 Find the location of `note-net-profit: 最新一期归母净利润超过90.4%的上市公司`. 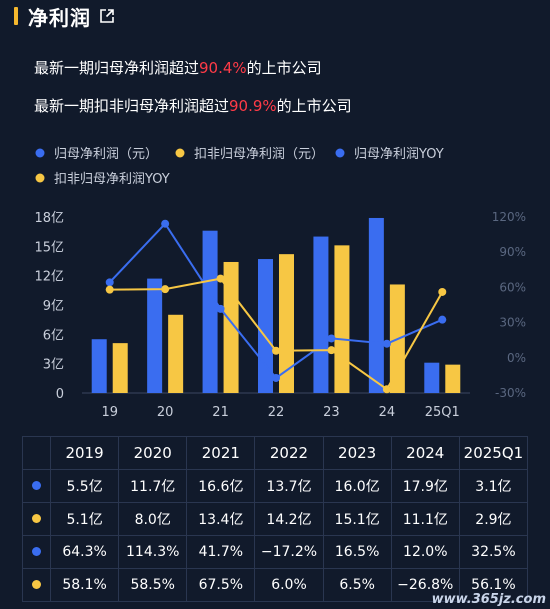

note-net-profit: 最新一期归母净利润超过90.4%的上市公司 is located at coordinates (178, 67).